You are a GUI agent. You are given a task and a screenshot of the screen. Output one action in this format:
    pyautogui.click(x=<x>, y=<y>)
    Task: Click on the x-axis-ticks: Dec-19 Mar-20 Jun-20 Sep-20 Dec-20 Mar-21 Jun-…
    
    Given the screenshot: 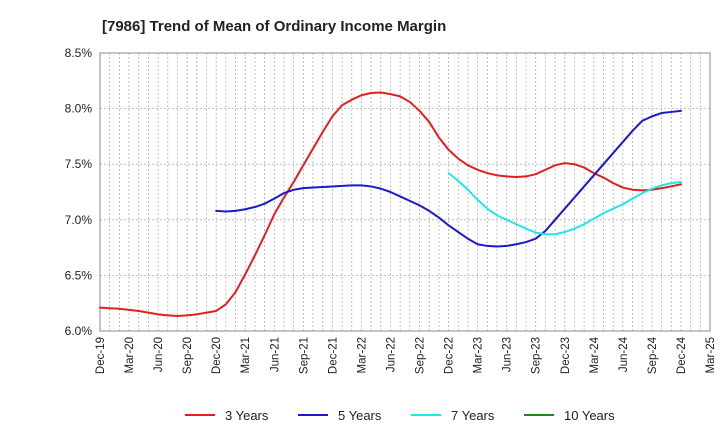 What is the action you would take?
    pyautogui.click(x=406, y=355)
    